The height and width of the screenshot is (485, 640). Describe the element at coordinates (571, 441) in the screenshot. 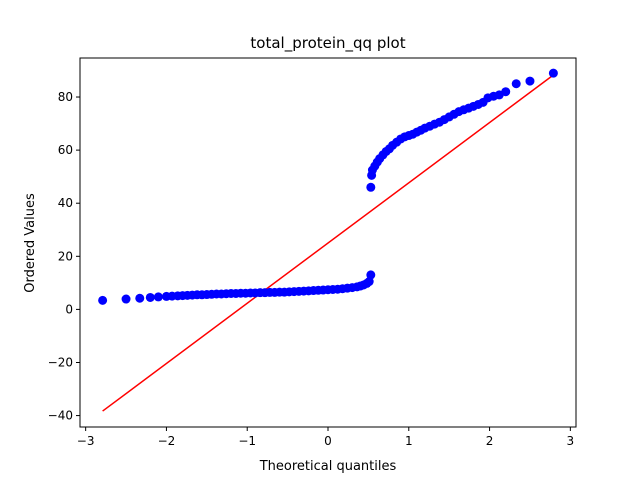

I see `x-tick-label: 3` at that location.